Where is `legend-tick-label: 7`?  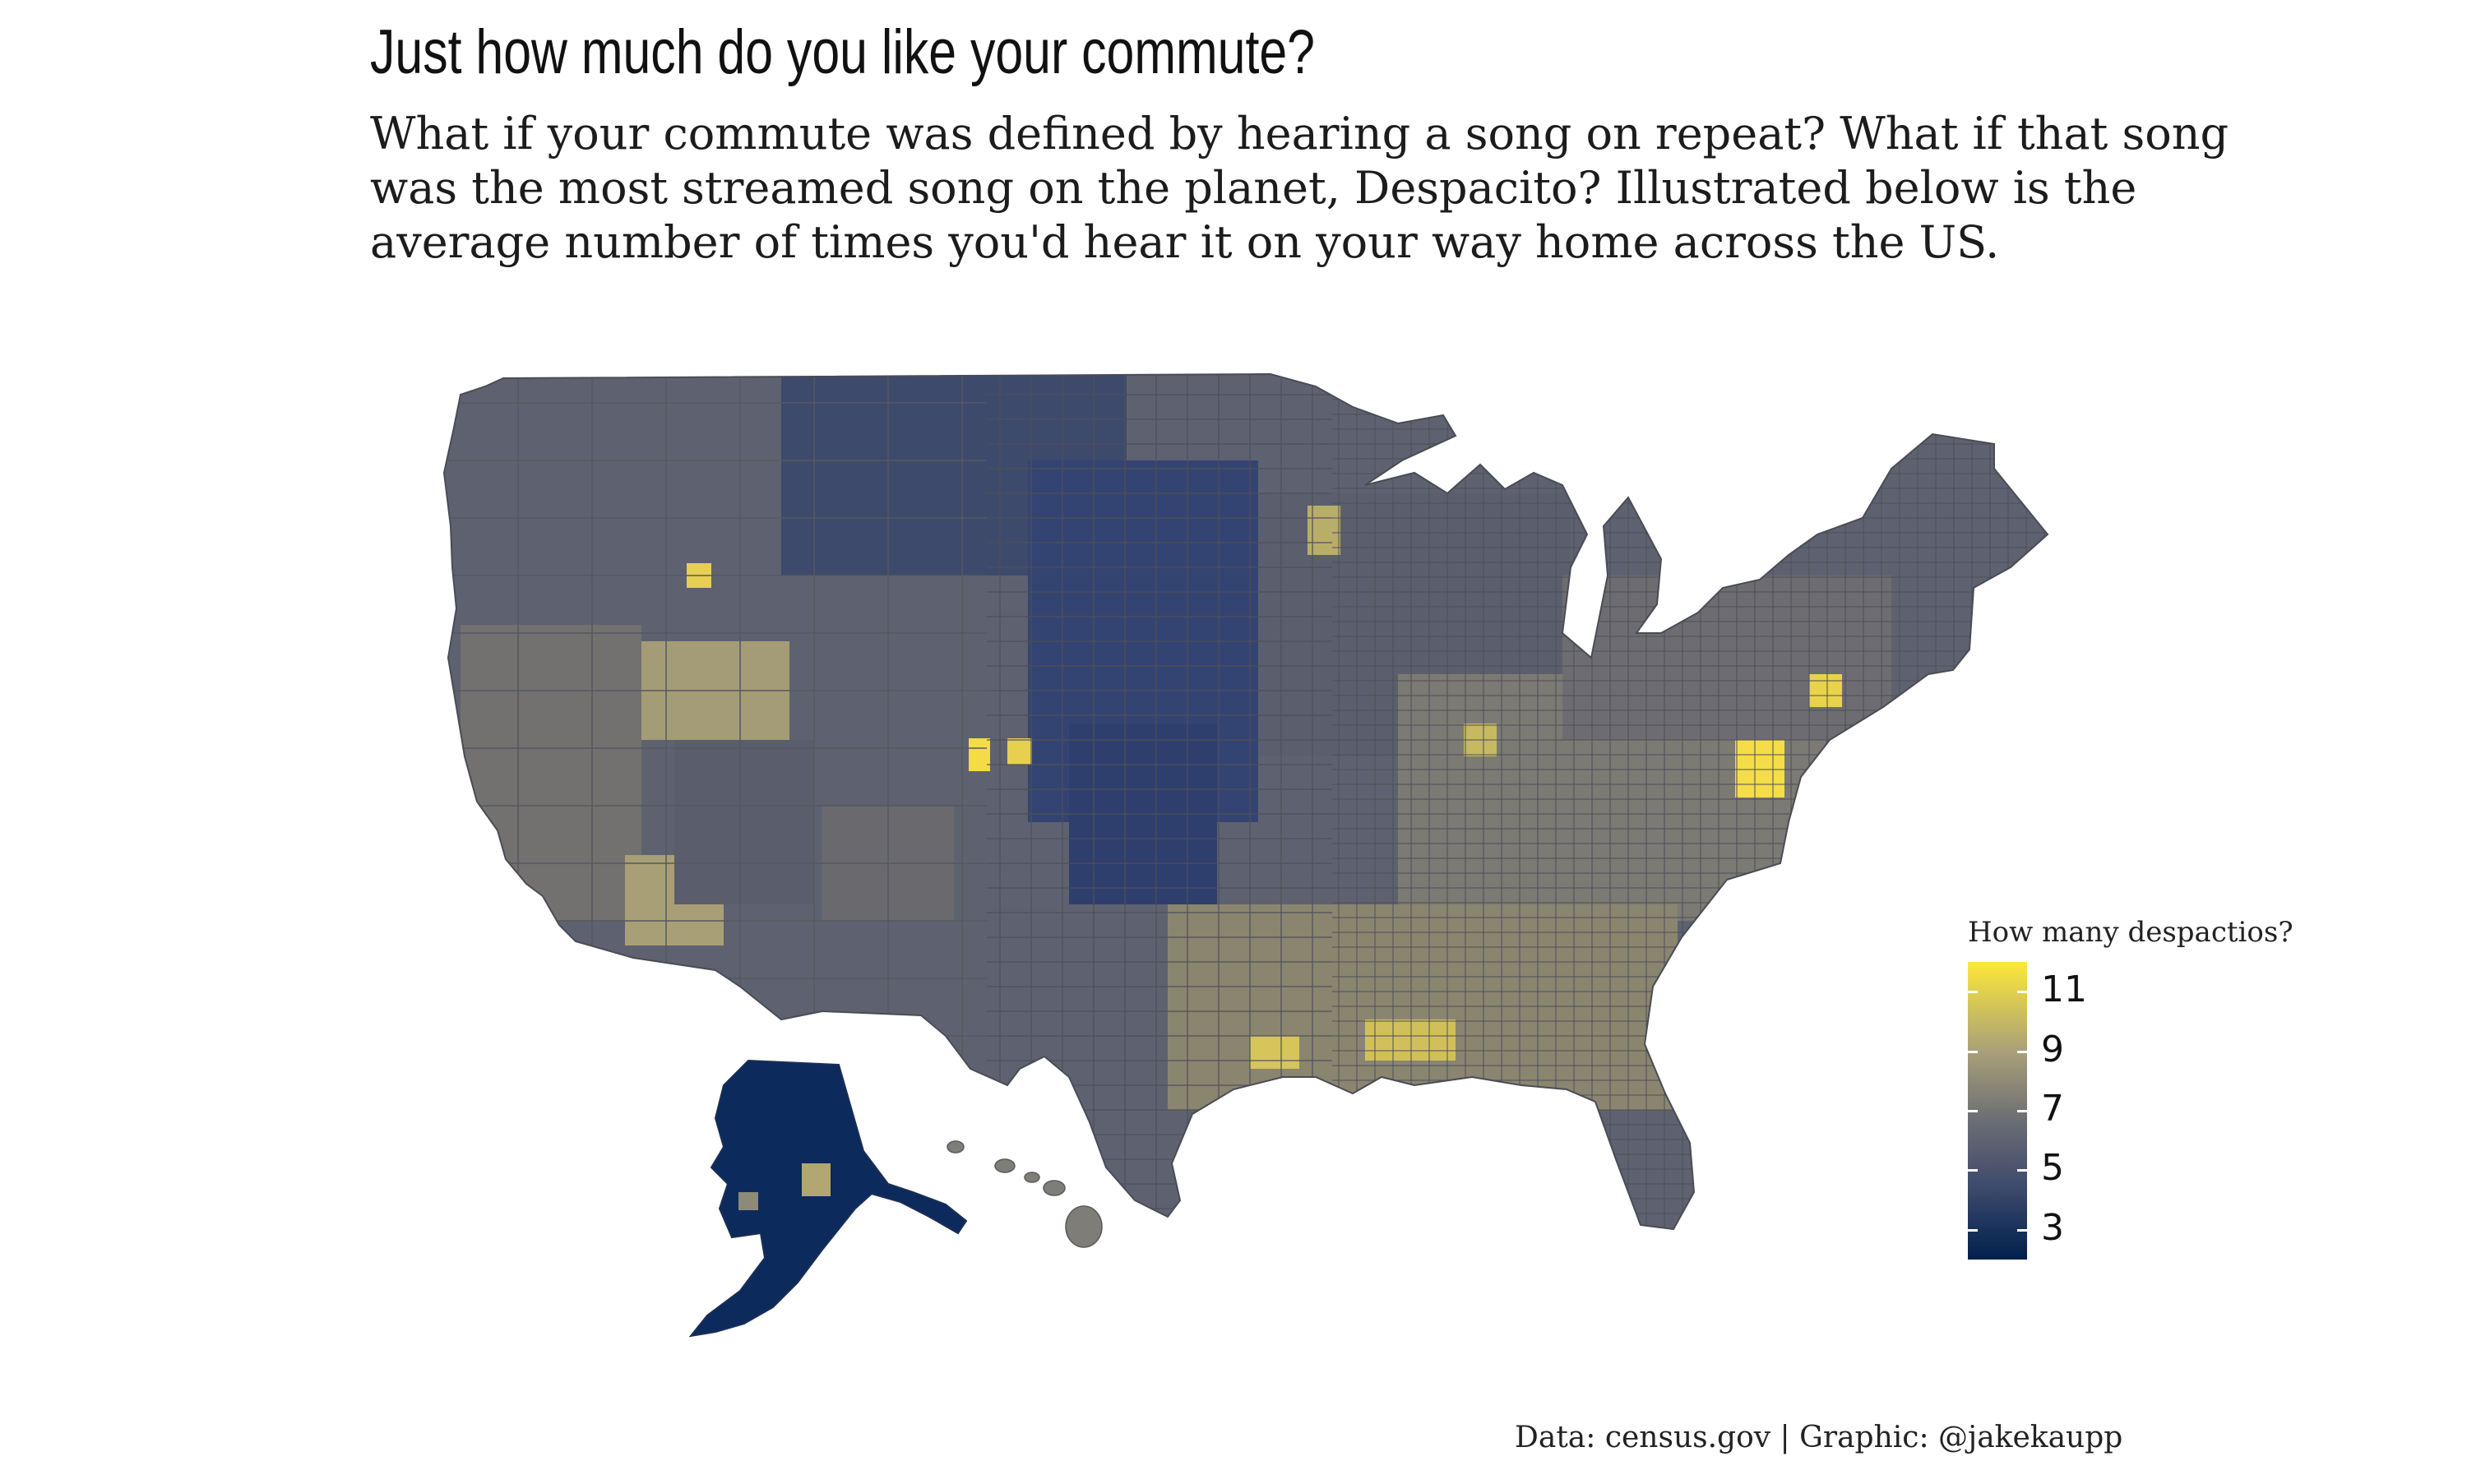 legend-tick-label: 7 is located at coordinates (2053, 1109).